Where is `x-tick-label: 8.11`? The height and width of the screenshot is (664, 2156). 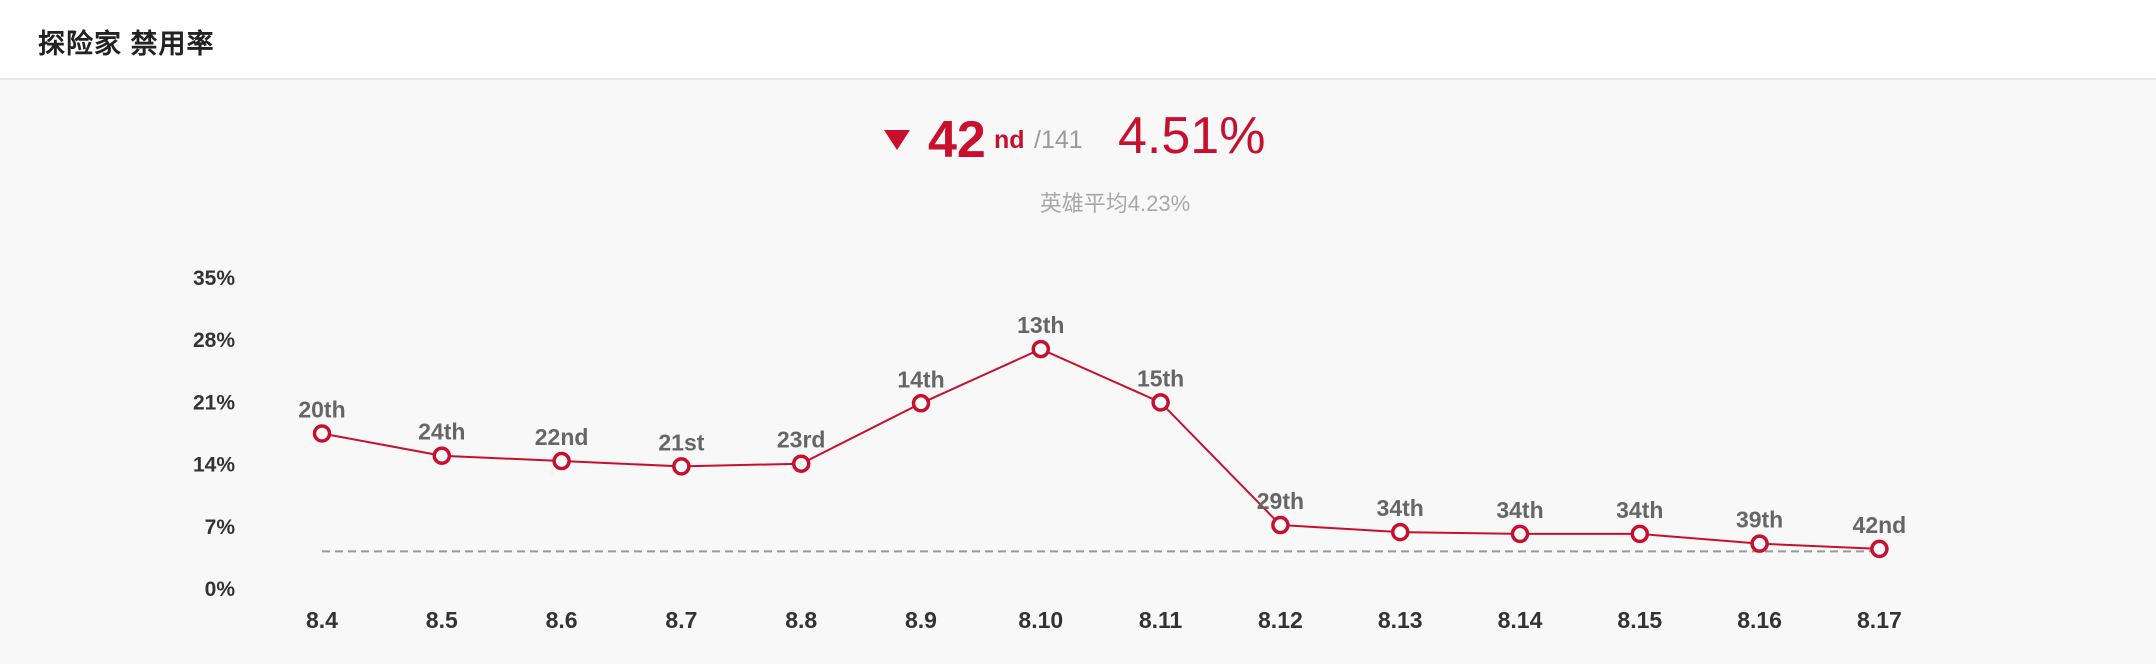
x-tick-label: 8.11 is located at coordinates (1161, 620).